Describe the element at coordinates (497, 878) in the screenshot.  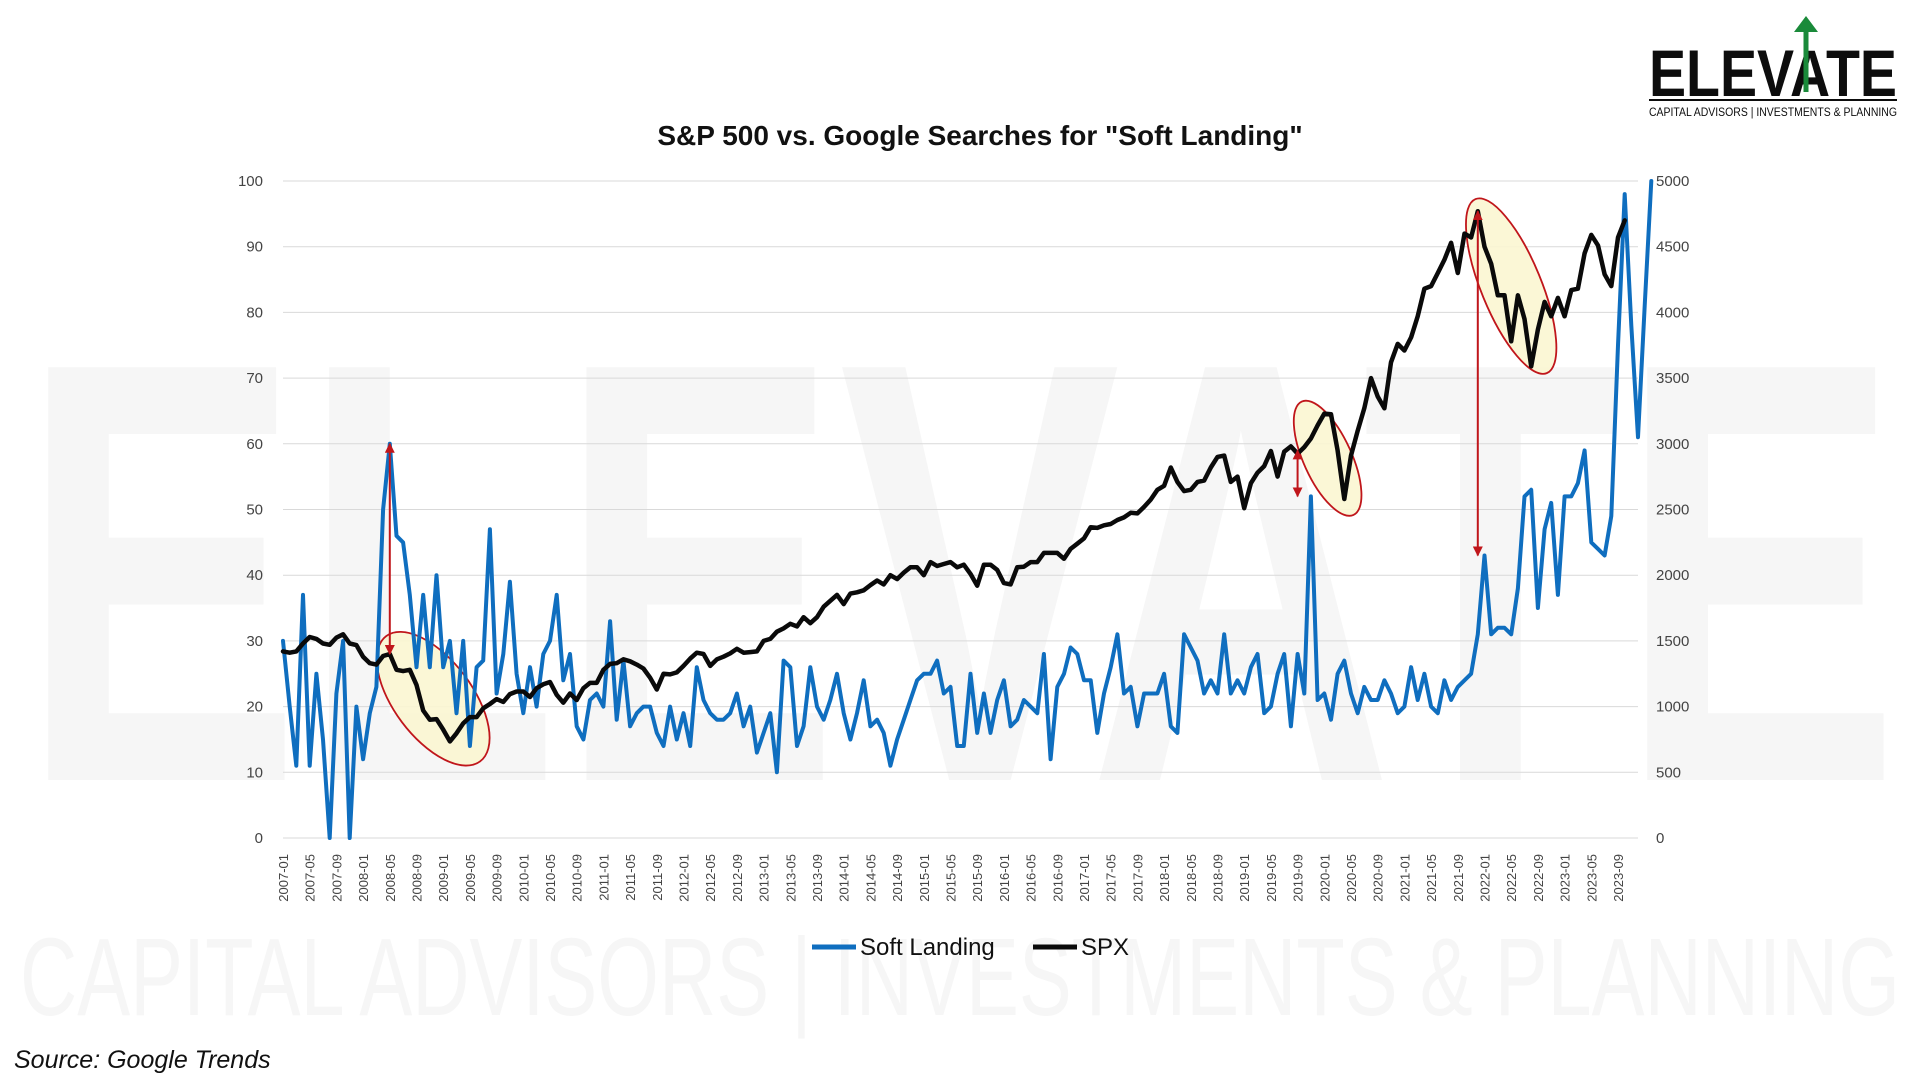
I see `x-tick-label: 2009-09` at that location.